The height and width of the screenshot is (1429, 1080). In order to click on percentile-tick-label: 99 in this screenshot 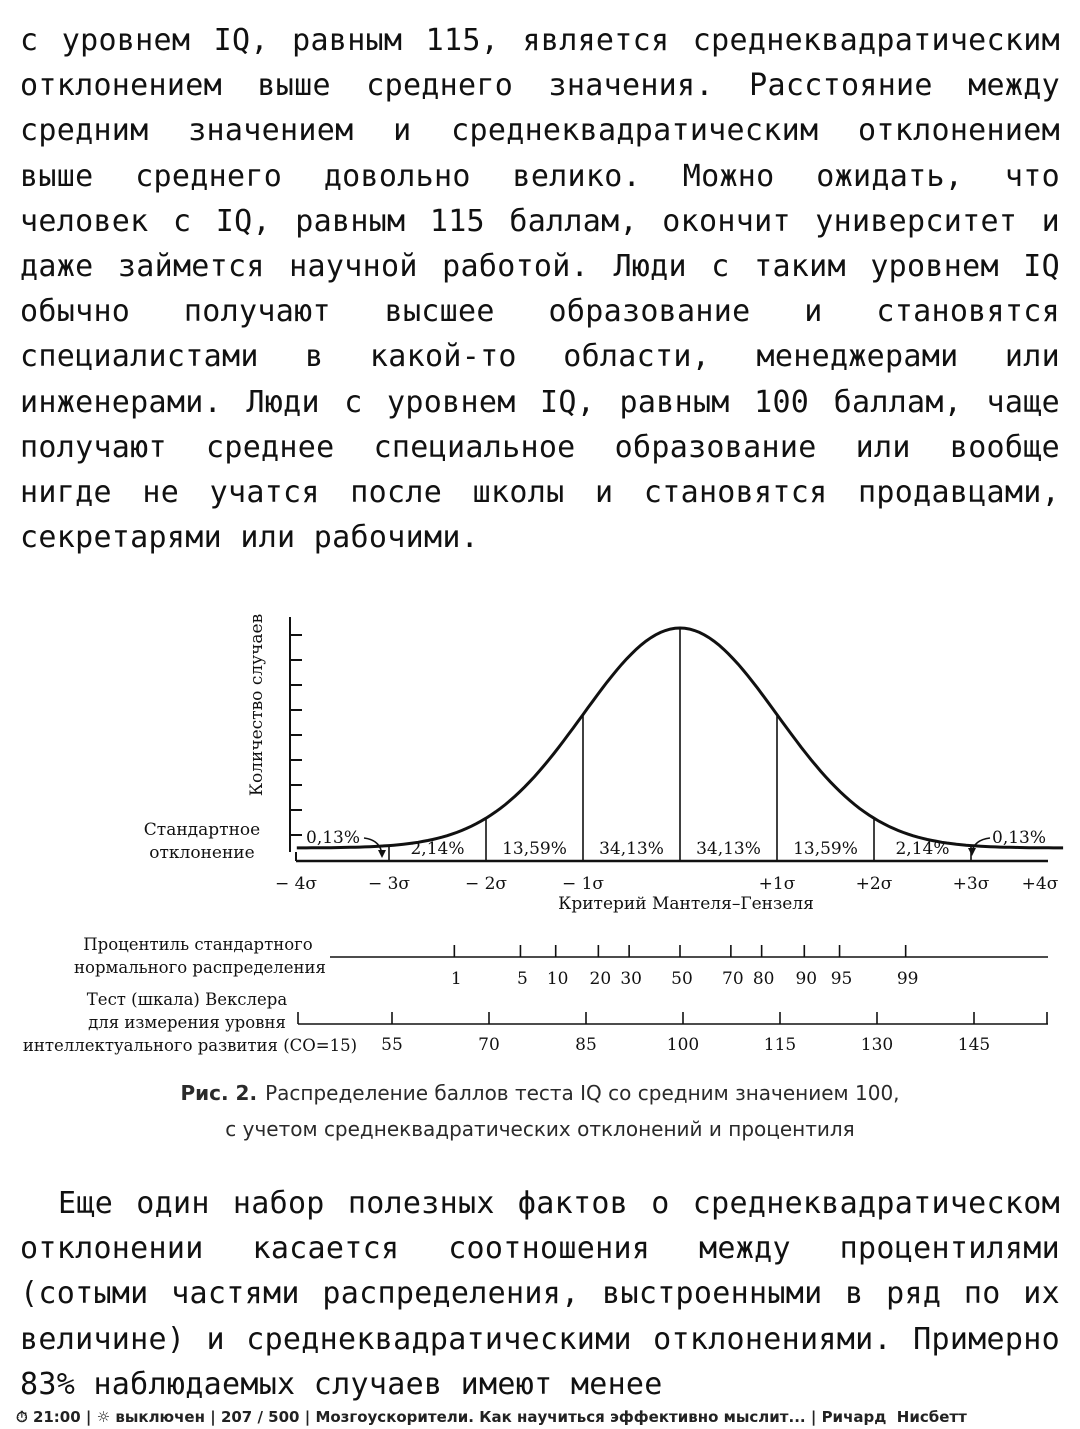, I will do `click(908, 979)`.